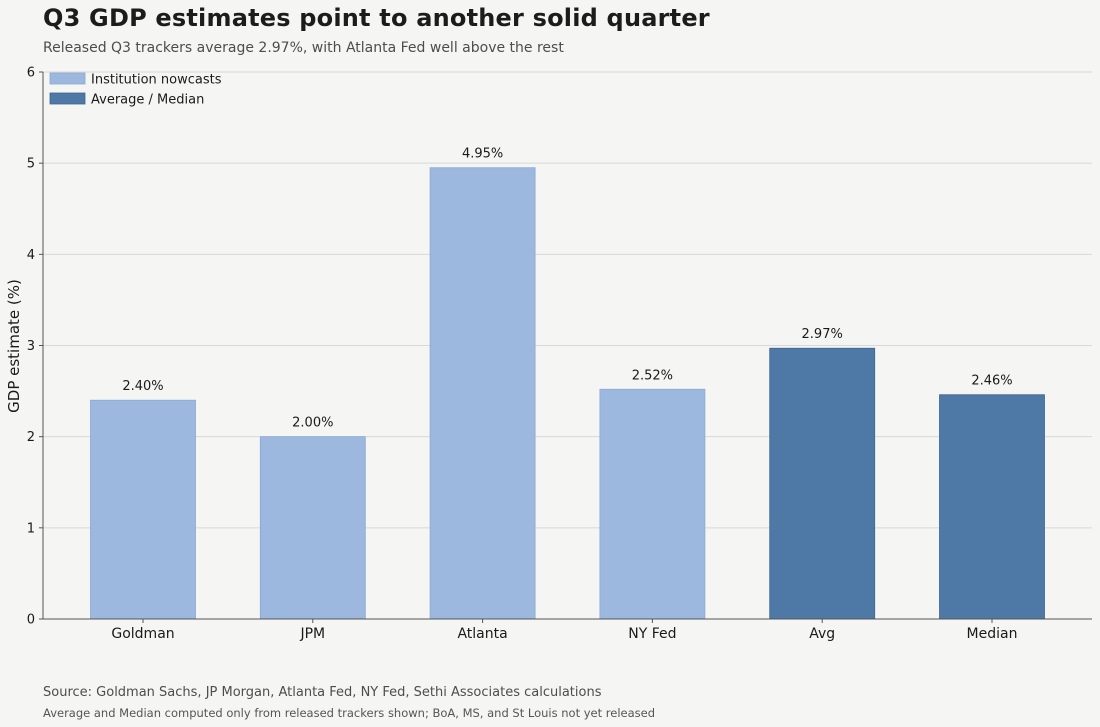 The image size is (1100, 727). Describe the element at coordinates (482, 154) in the screenshot. I see `data-label: 4.95%` at that location.